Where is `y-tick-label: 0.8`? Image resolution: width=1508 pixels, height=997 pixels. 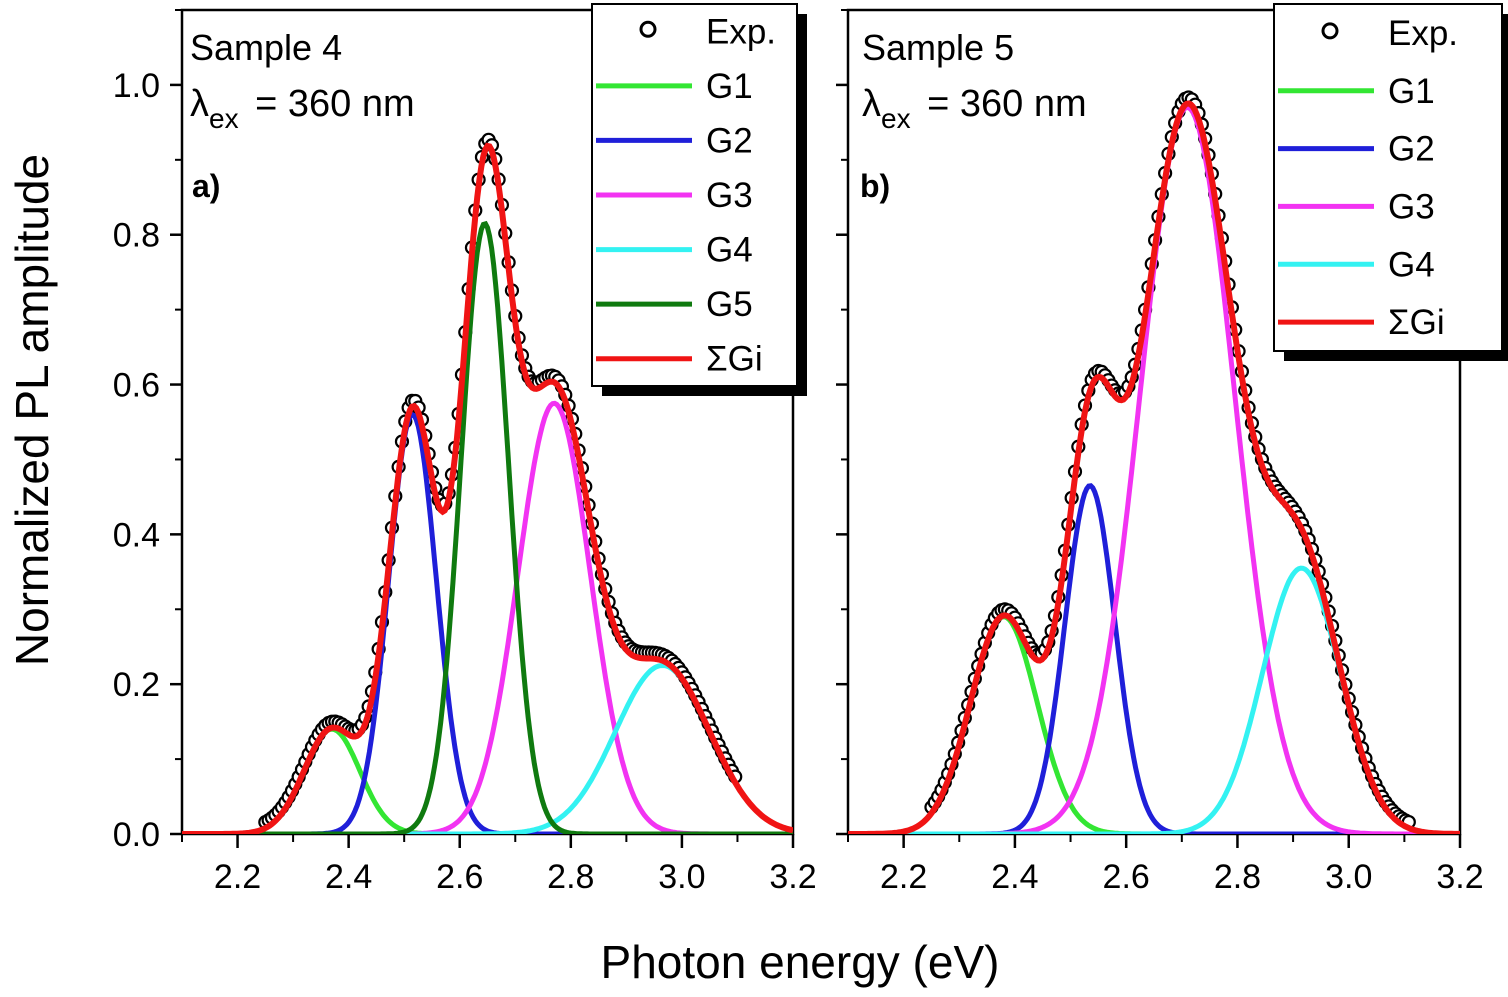 y-tick-label: 0.8 is located at coordinates (136, 236).